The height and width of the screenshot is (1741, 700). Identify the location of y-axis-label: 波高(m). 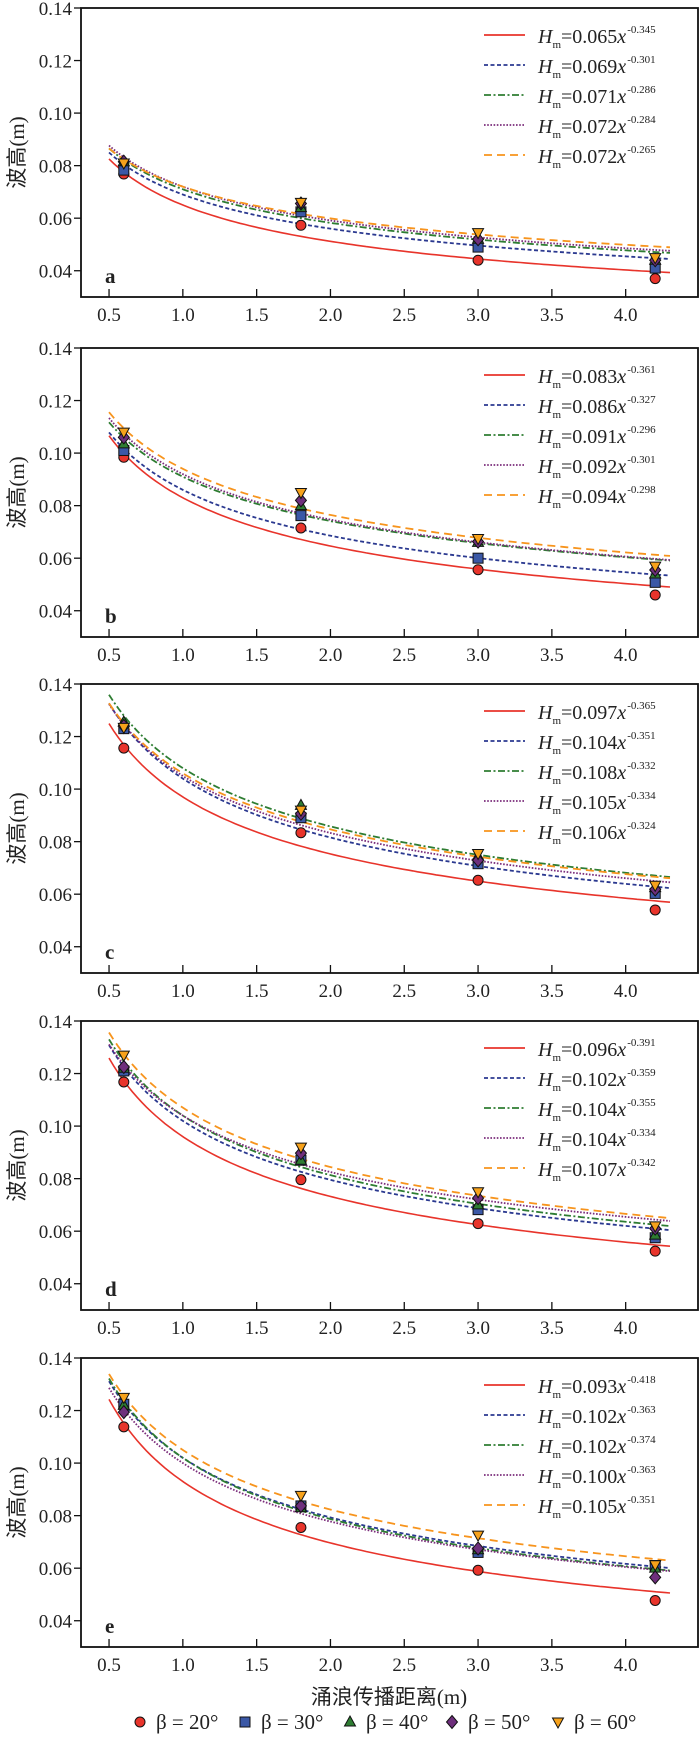
(17, 1502).